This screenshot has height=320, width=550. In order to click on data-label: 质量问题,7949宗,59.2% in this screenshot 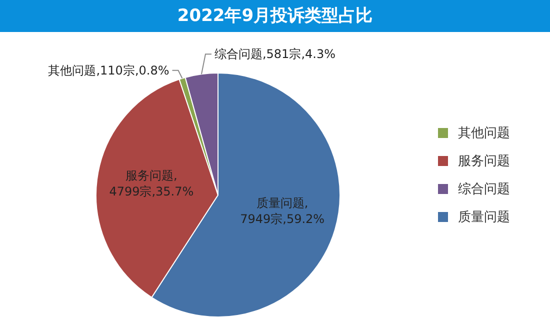, I will do `click(282, 211)`.